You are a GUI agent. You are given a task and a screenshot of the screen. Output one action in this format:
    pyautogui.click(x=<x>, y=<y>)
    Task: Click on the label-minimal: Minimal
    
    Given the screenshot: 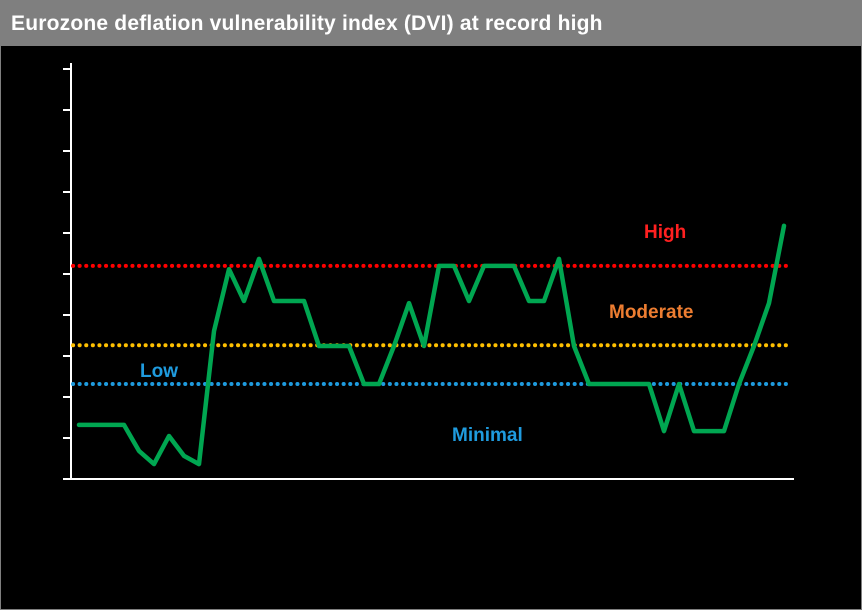 What is the action you would take?
    pyautogui.click(x=487, y=435)
    